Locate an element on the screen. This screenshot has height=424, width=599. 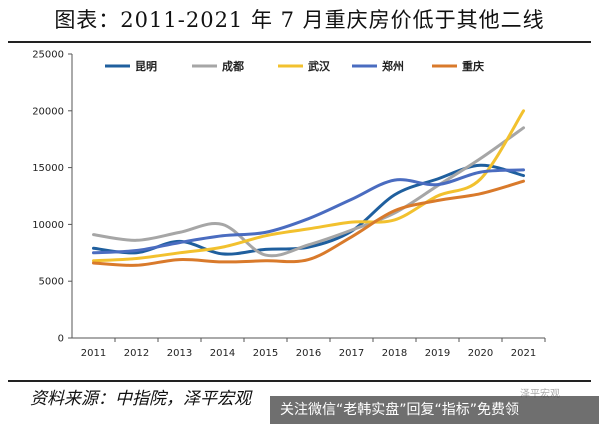
y-tick-label: 10000 is located at coordinates (48, 225).